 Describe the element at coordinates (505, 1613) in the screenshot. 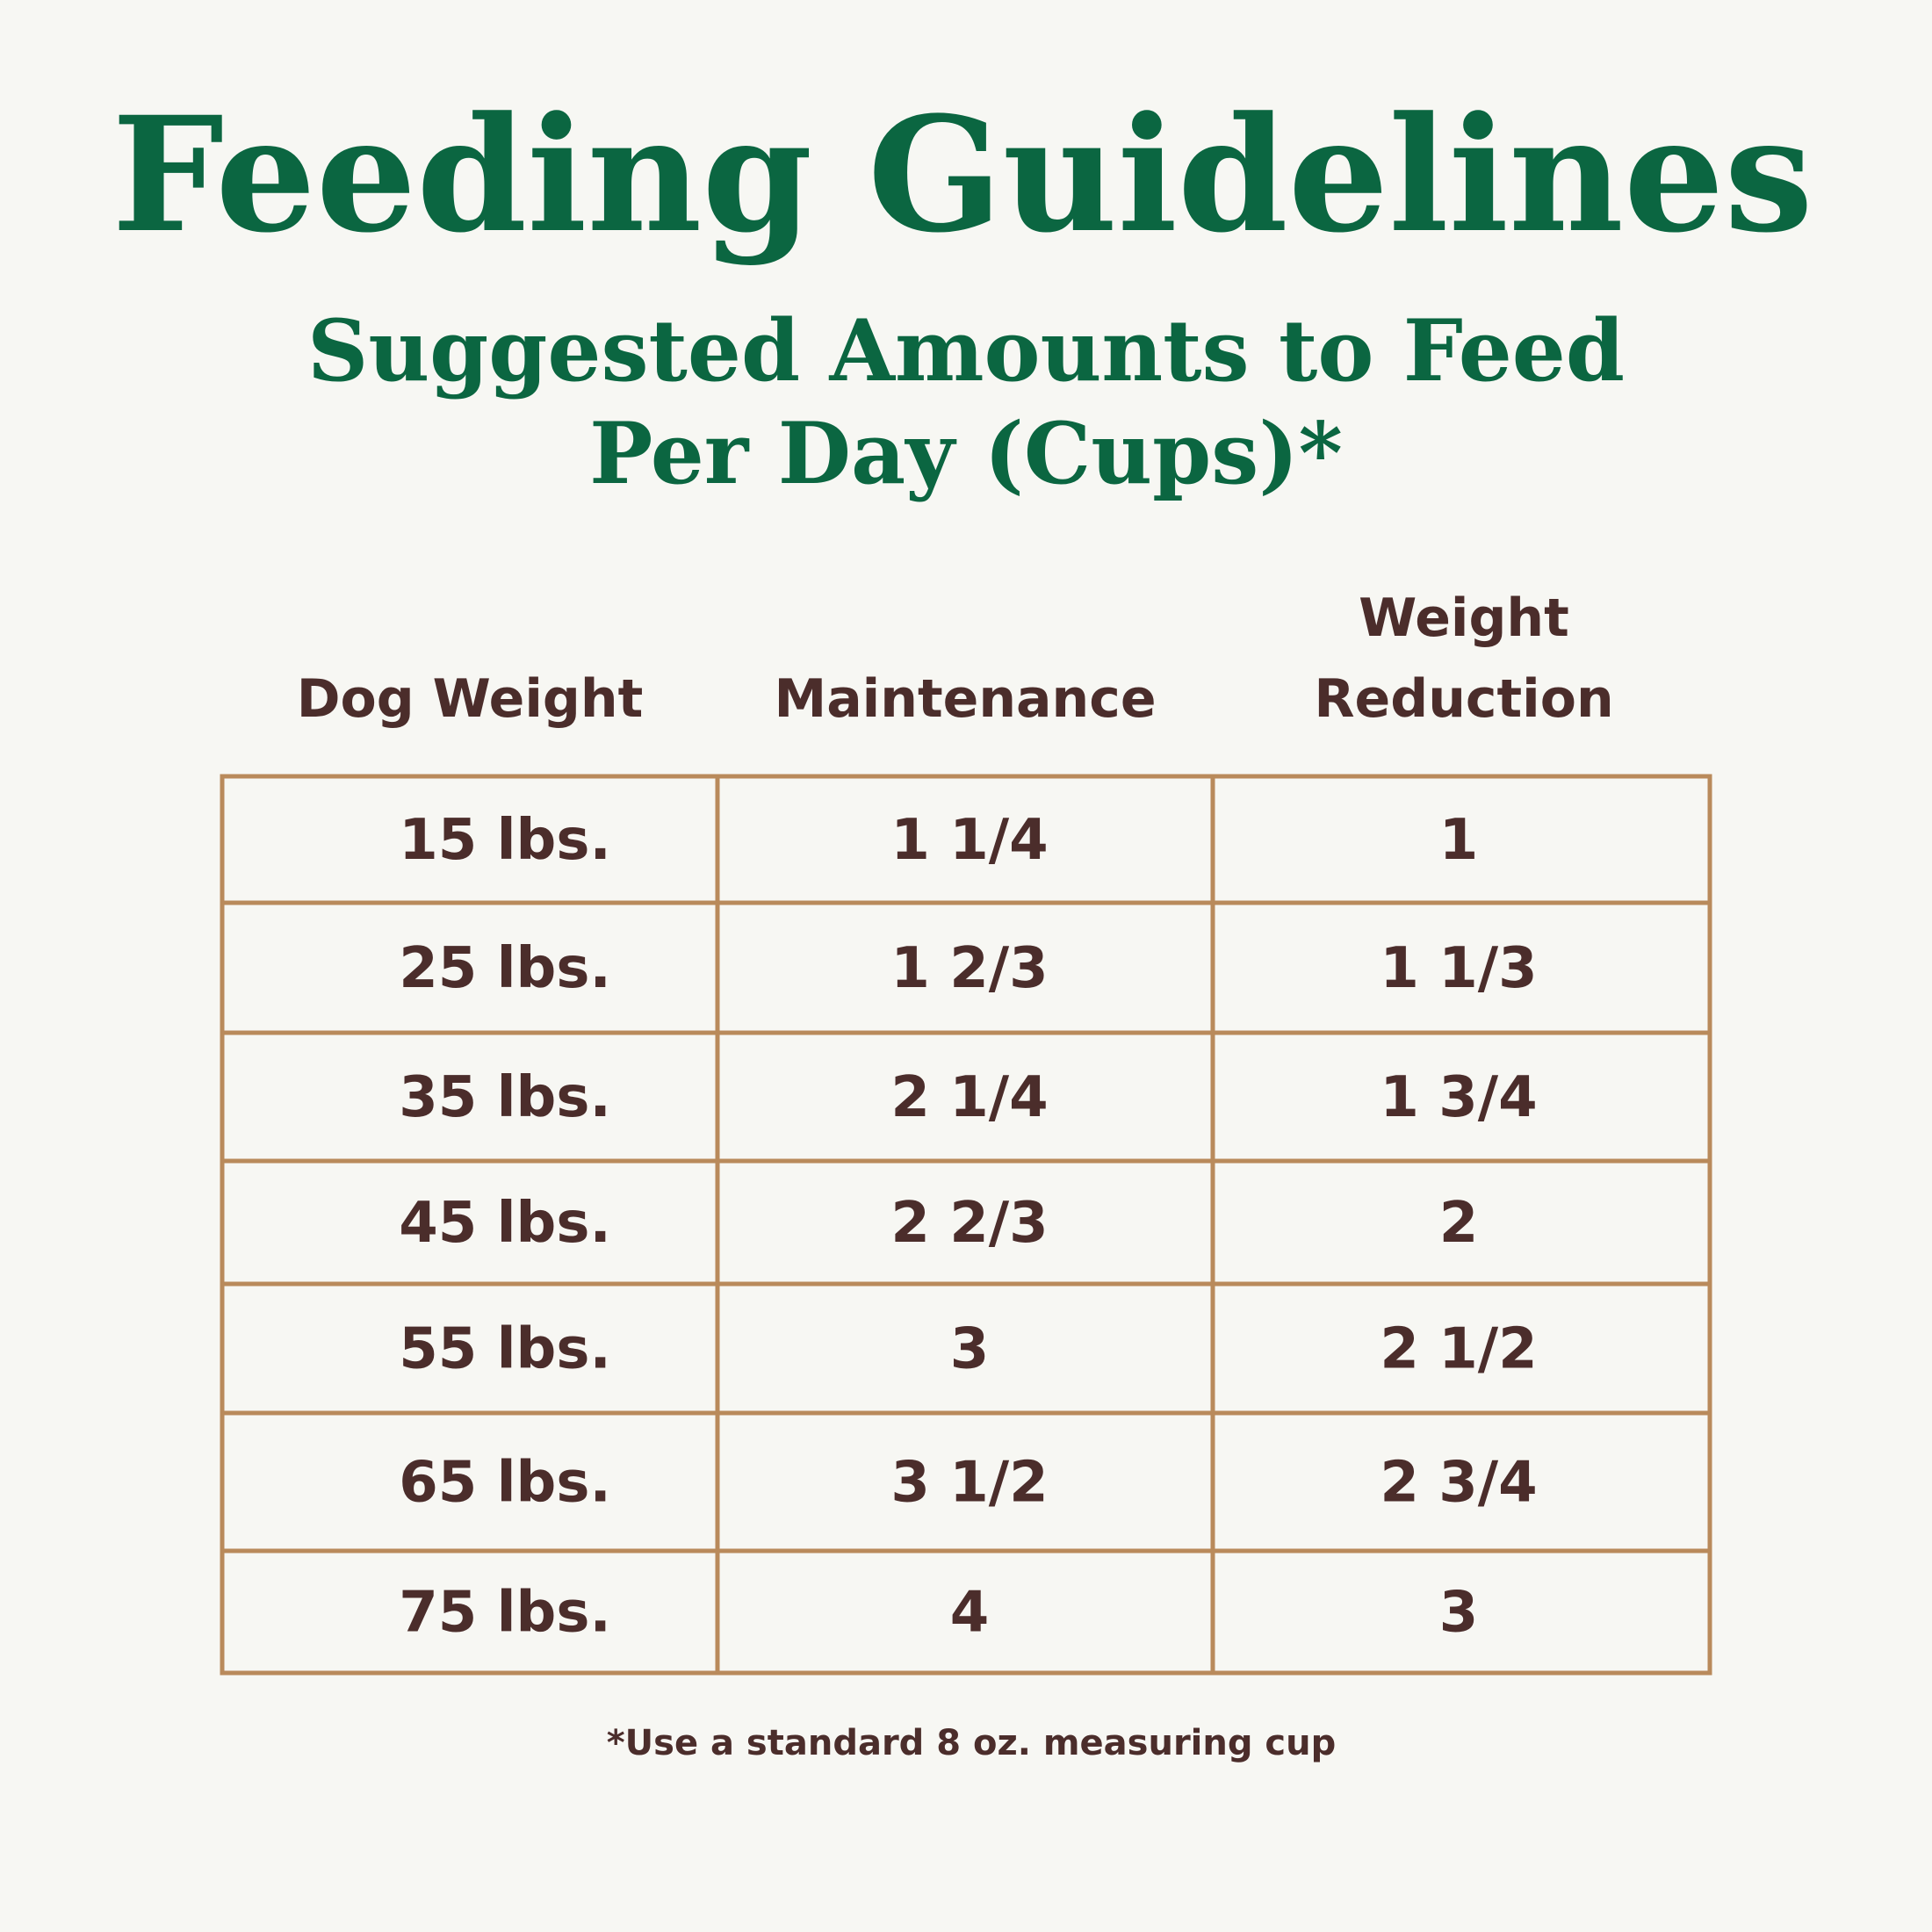

I see `cell: 75 lbs.` at that location.